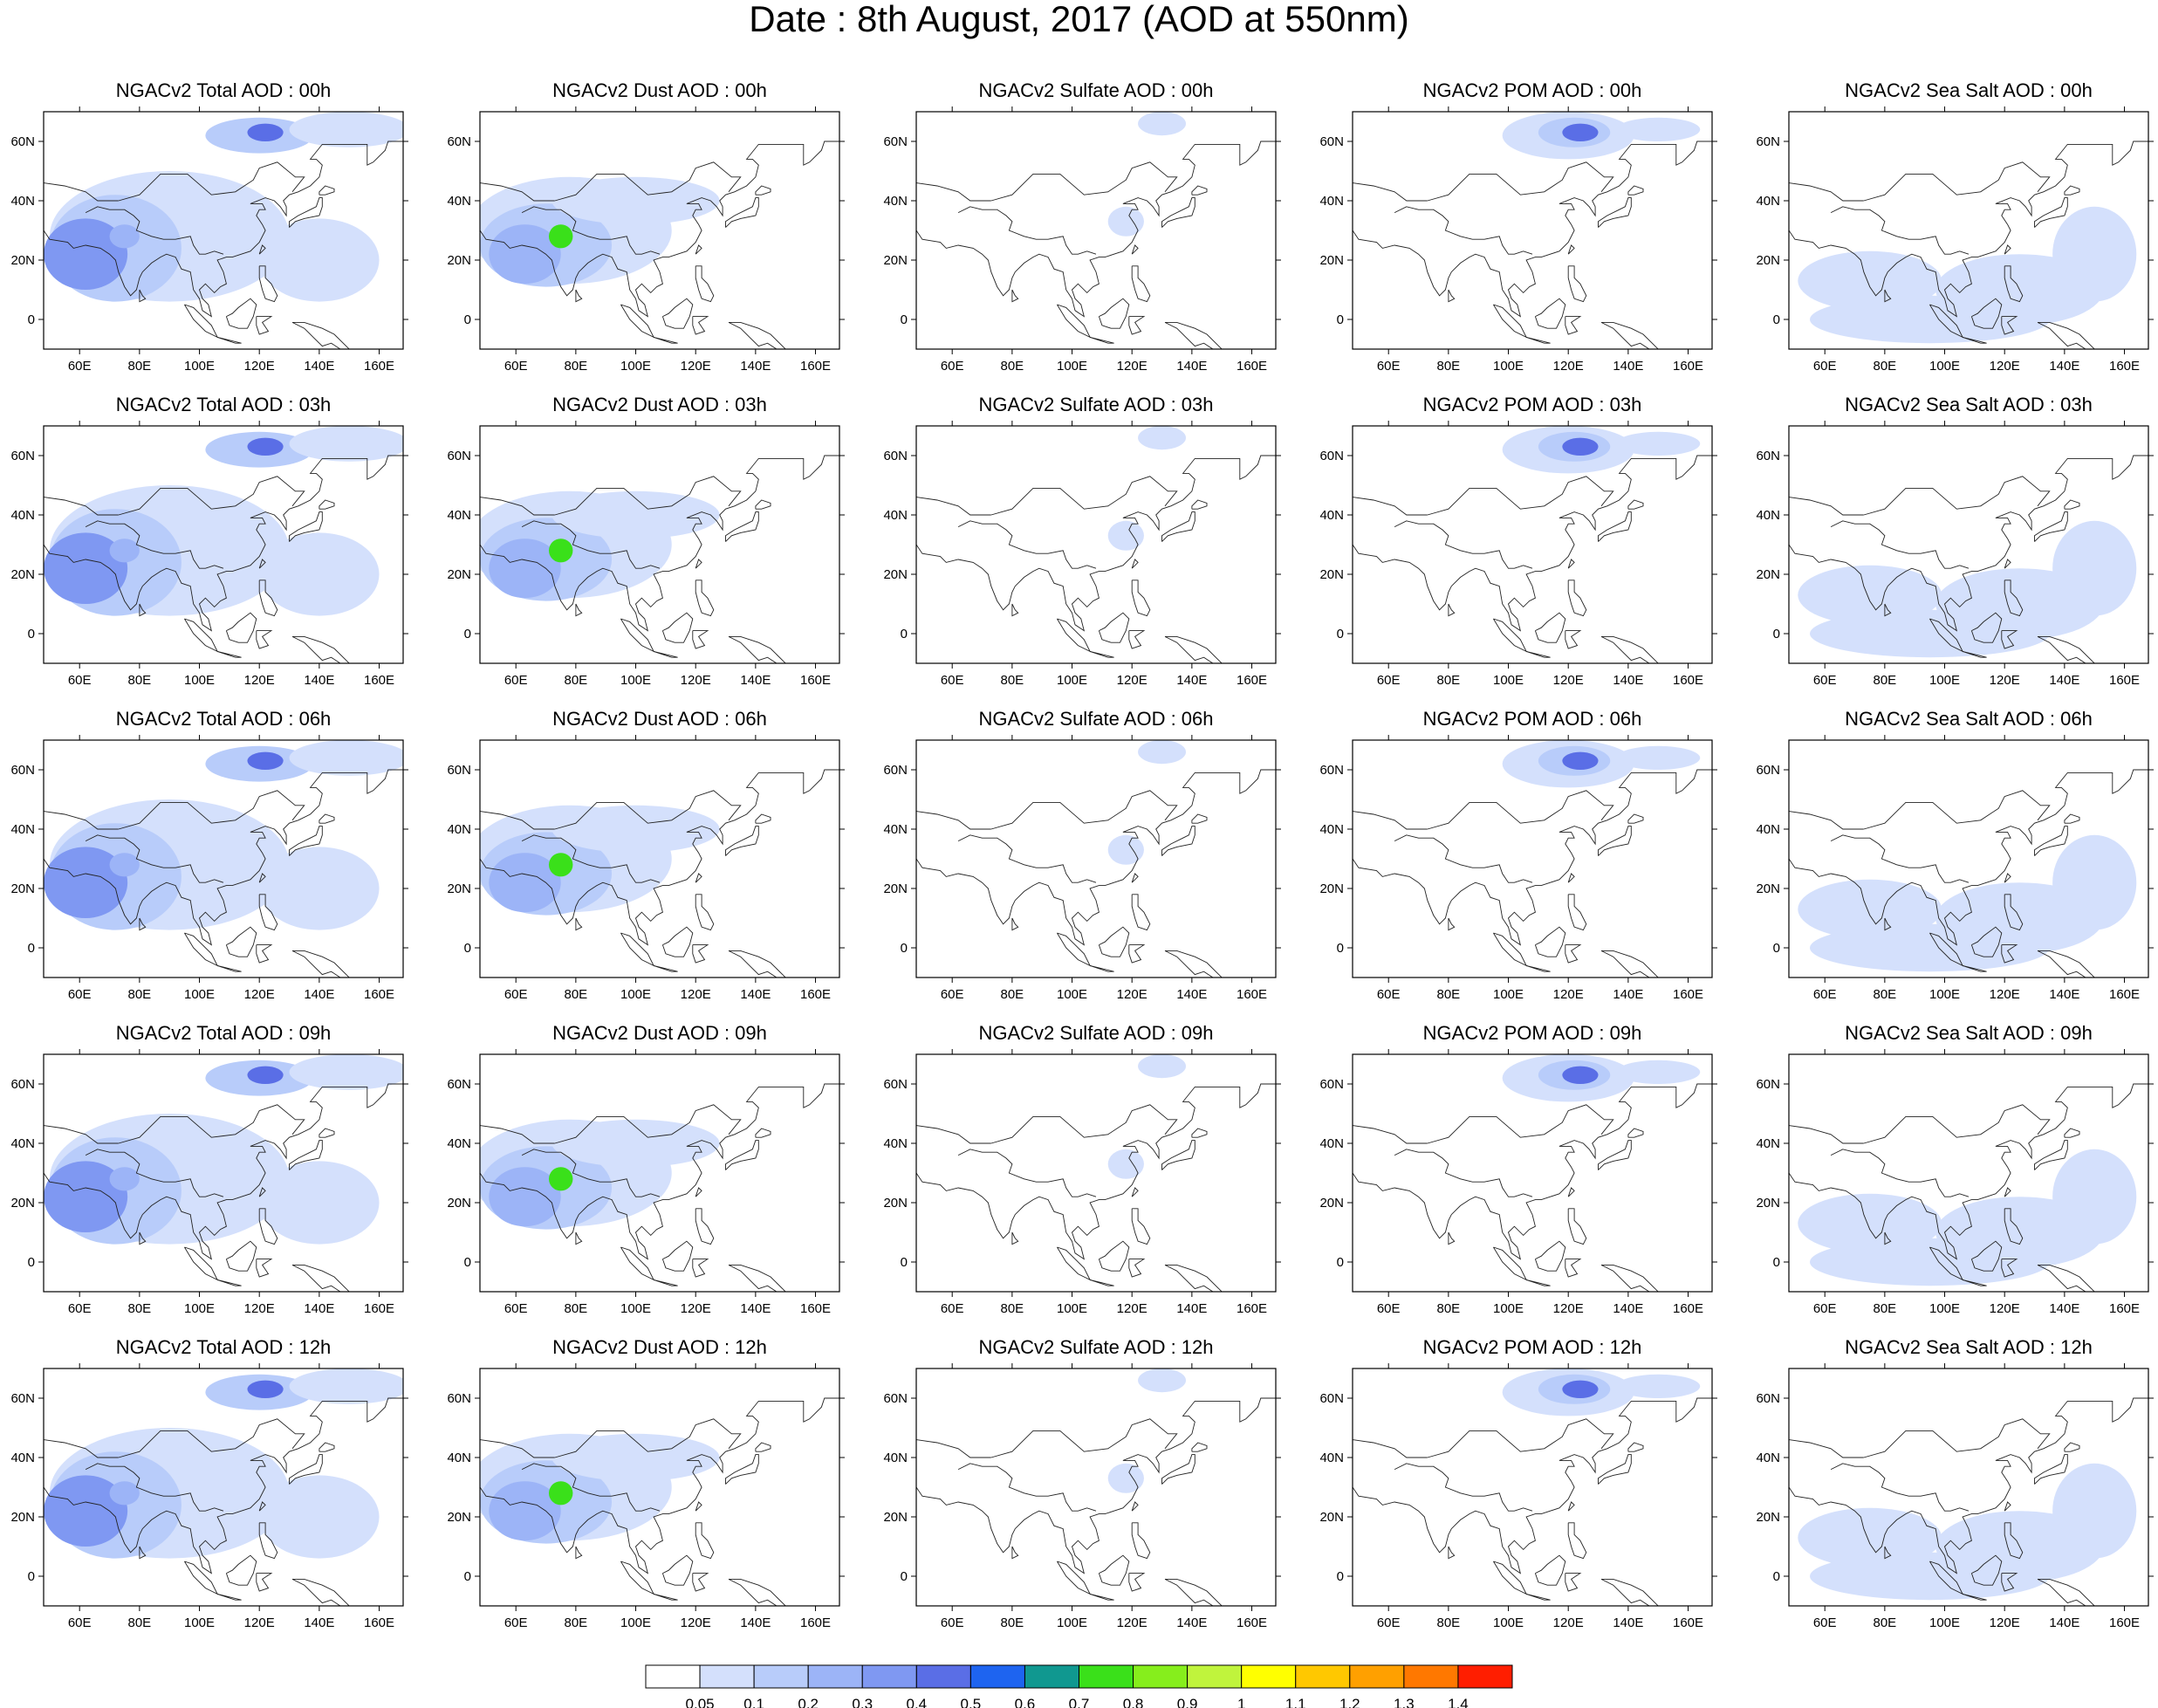 The width and height of the screenshot is (2158, 1708). I want to click on panel-title: NGACv2 Total AOD : 09h, so click(223, 1033).